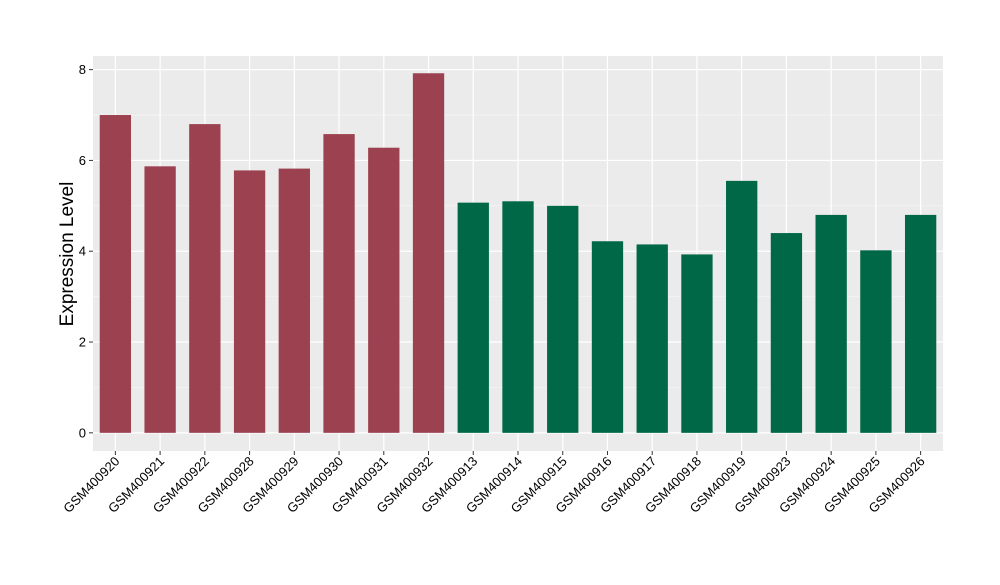 The width and height of the screenshot is (1000, 585). I want to click on y-tick-label: 4, so click(82, 251).